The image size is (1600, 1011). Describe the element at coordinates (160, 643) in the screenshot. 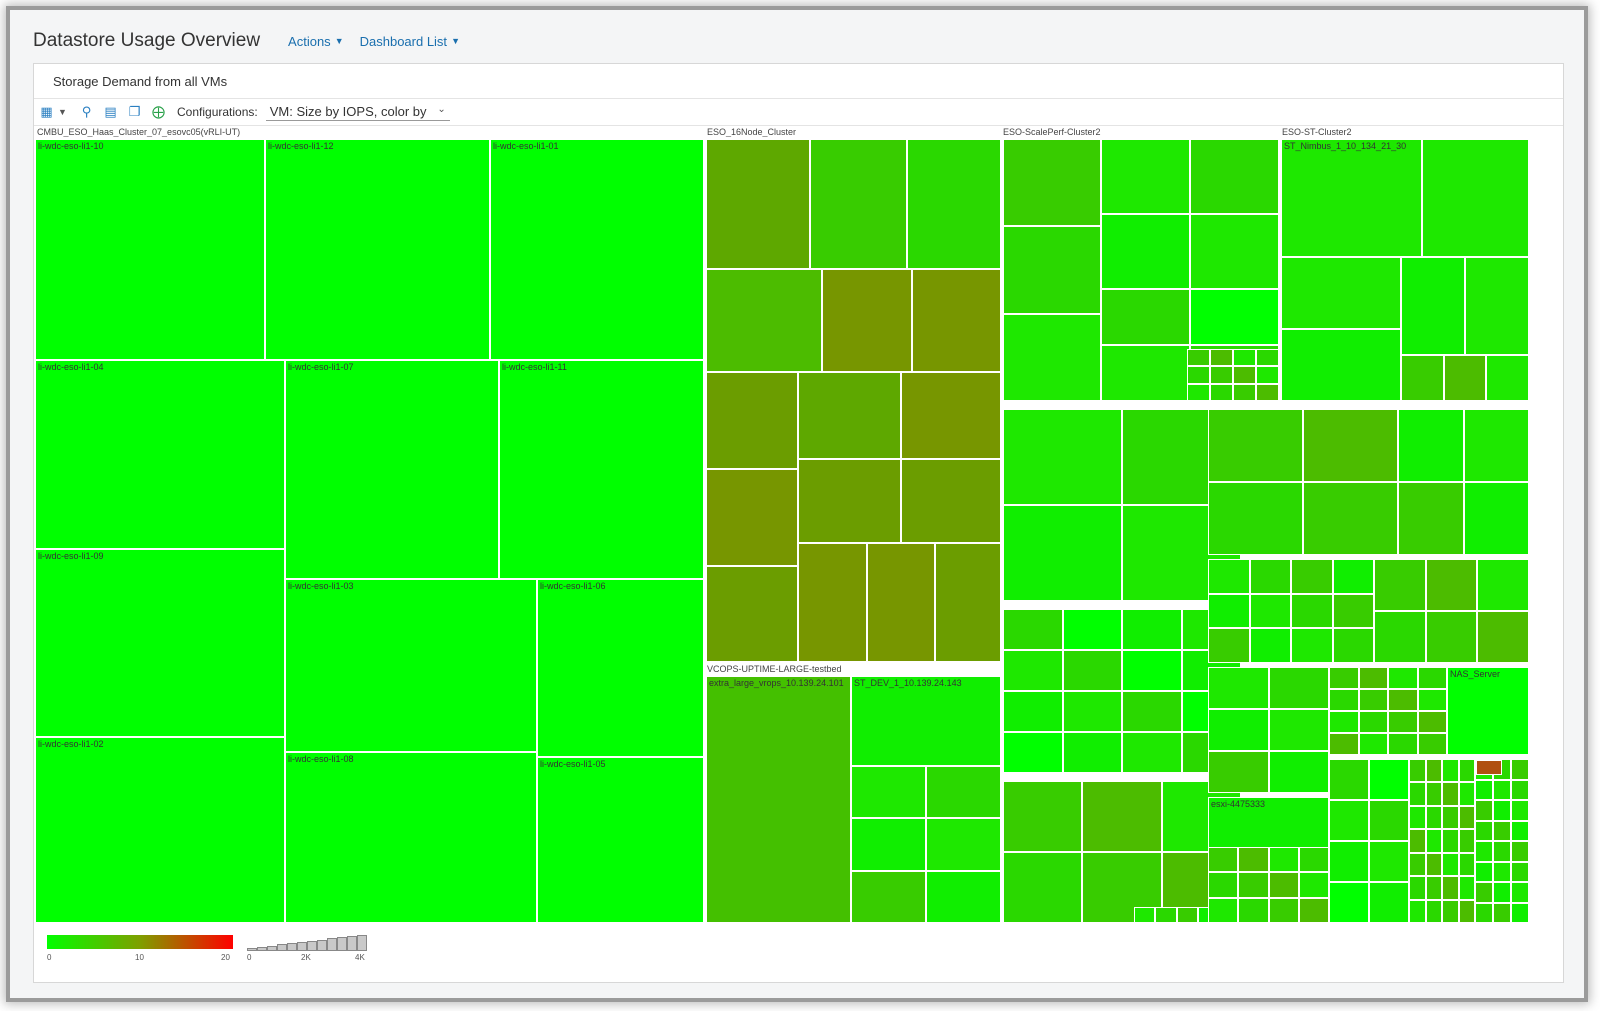

I see `treemap-cell: li-wdc-eso-li1-09` at that location.